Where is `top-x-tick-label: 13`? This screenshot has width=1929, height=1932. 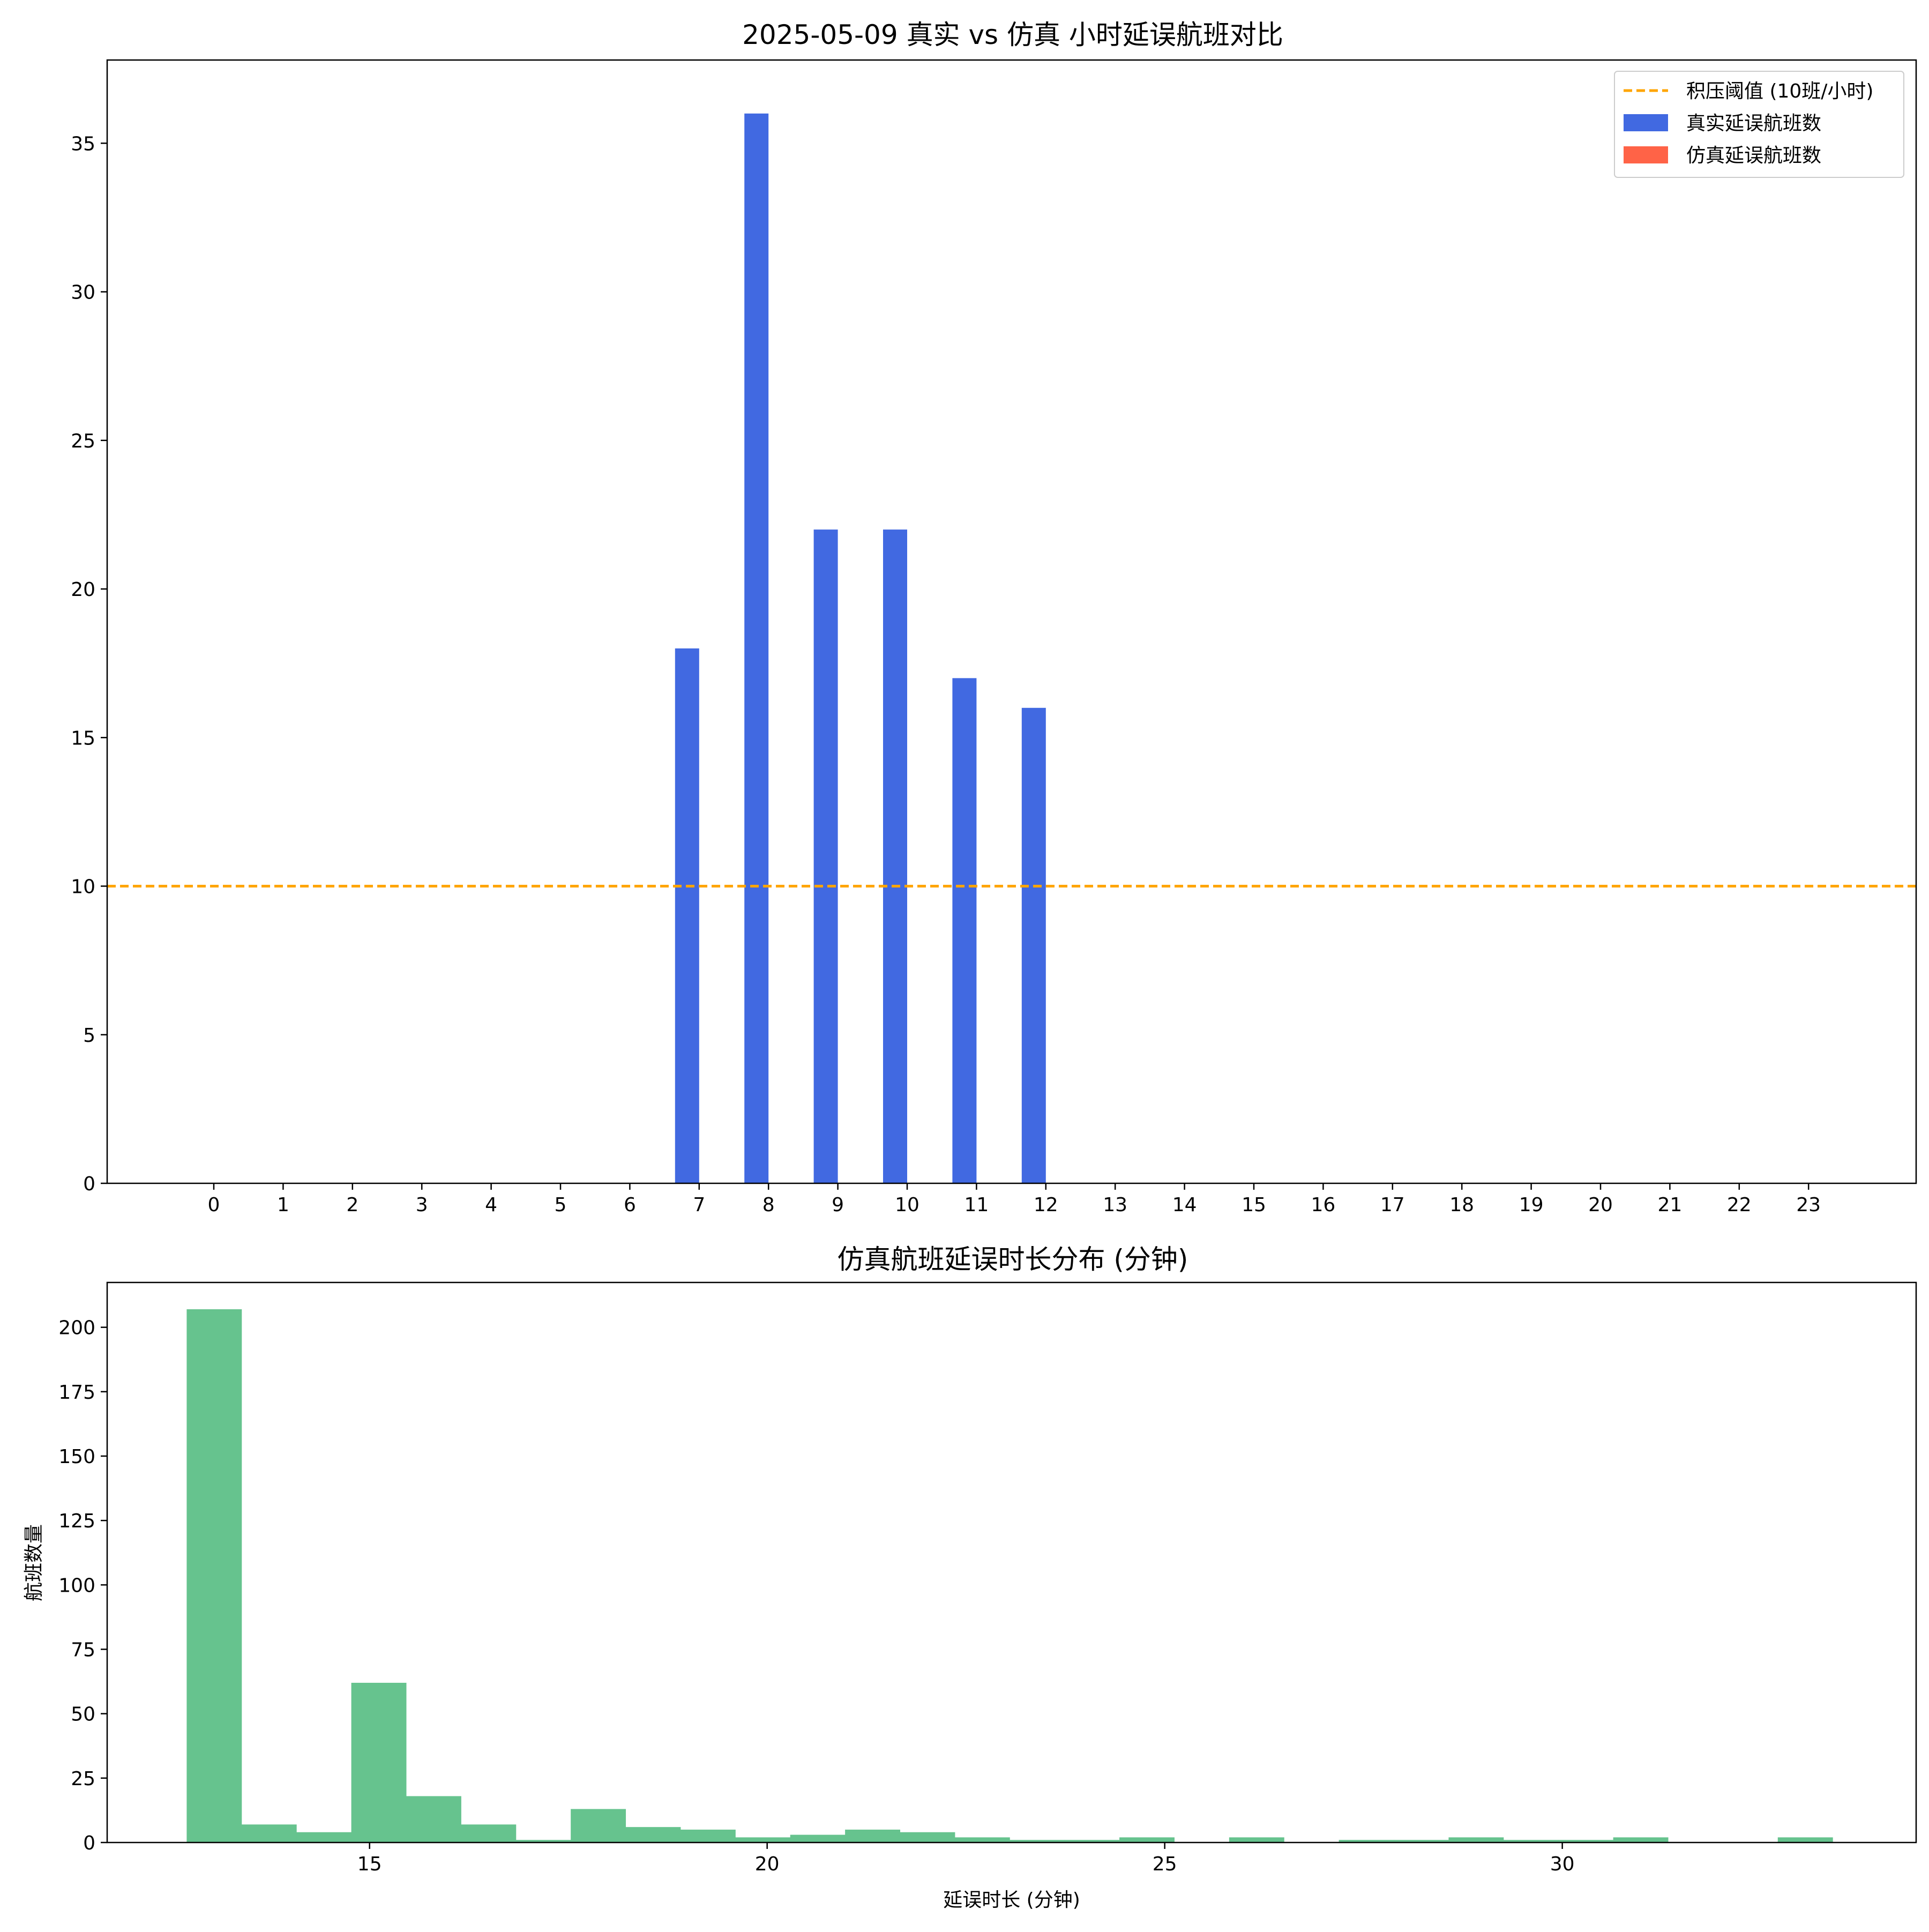 top-x-tick-label: 13 is located at coordinates (1115, 1205).